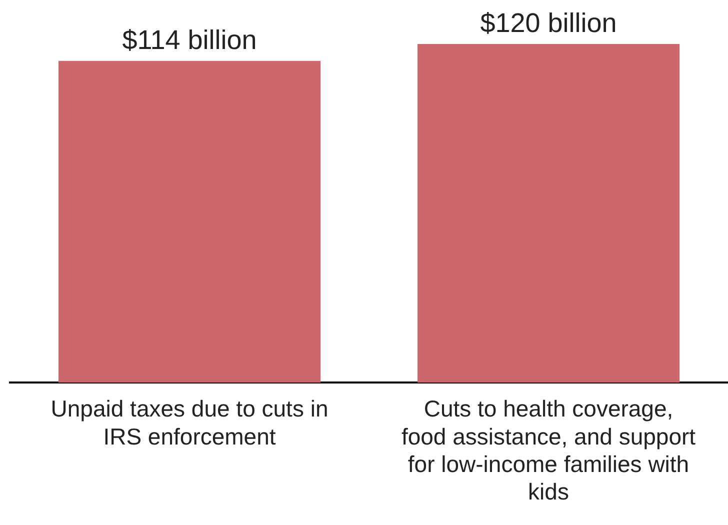  Describe the element at coordinates (548, 450) in the screenshot. I see `x-tick-label: Cuts to health coverage, food assistance, and support for low-income families with kids` at that location.